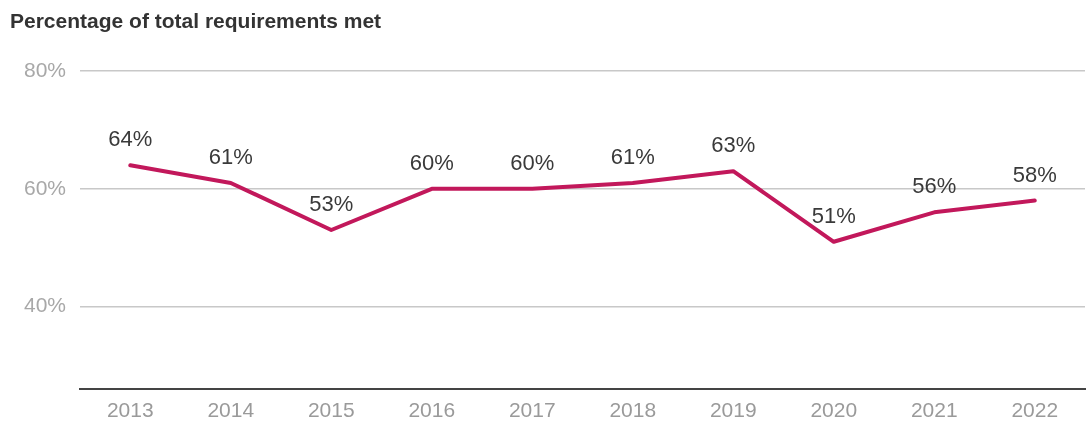  I want to click on x-tick-label: 2013, so click(130, 410).